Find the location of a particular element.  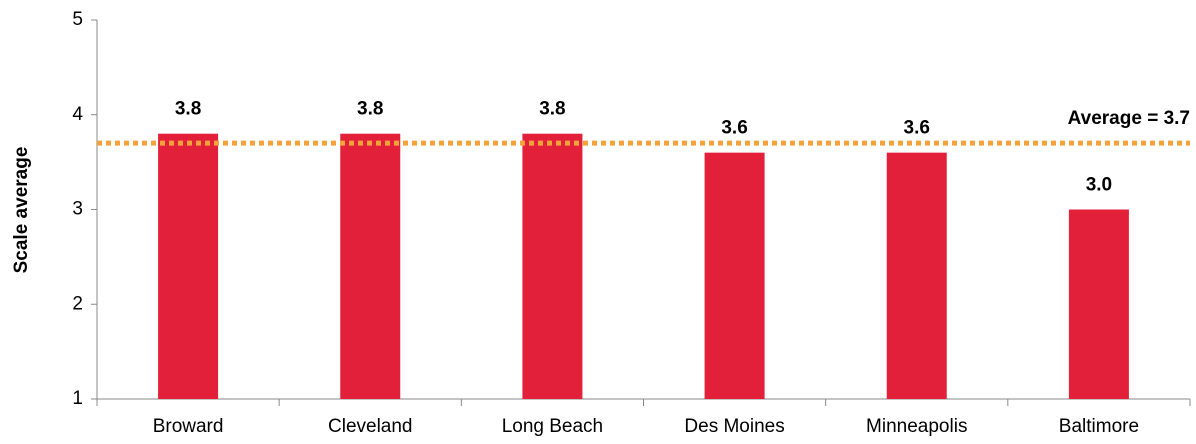

y-tick-label: 5 is located at coordinates (77, 19).